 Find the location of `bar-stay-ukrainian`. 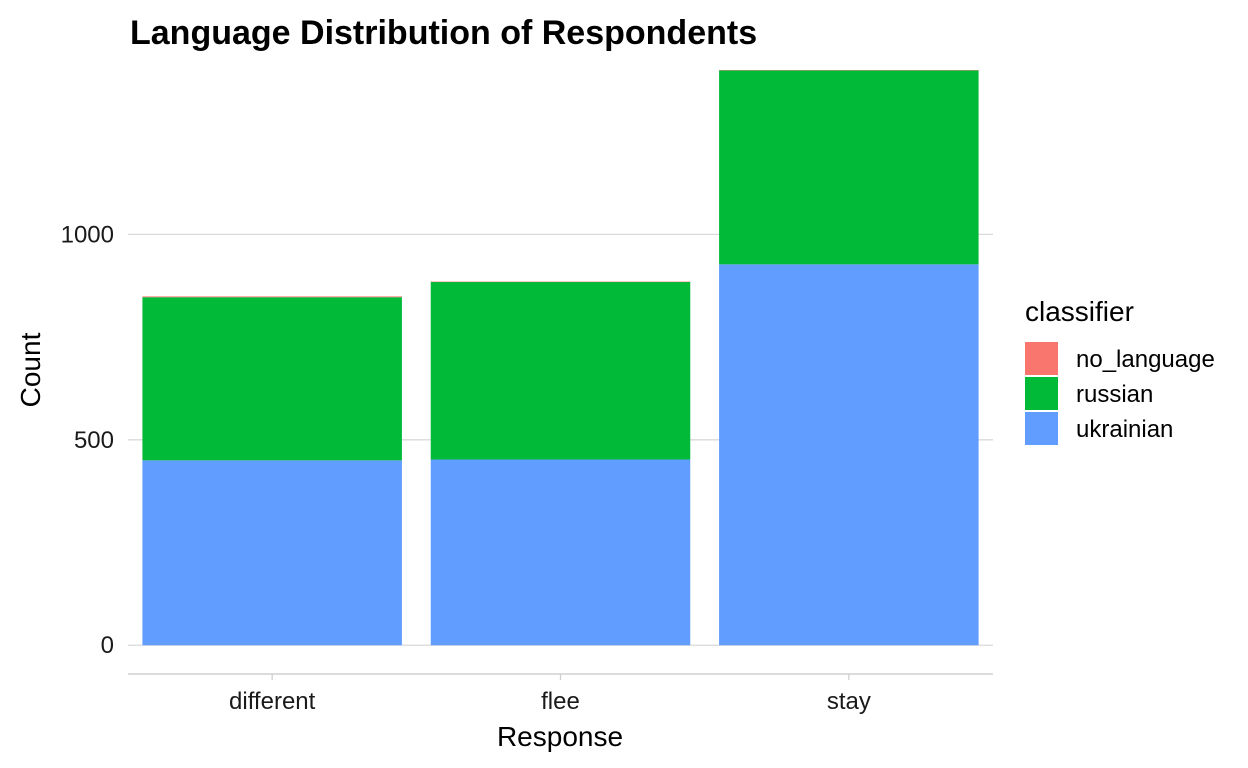

bar-stay-ukrainian is located at coordinates (849, 455).